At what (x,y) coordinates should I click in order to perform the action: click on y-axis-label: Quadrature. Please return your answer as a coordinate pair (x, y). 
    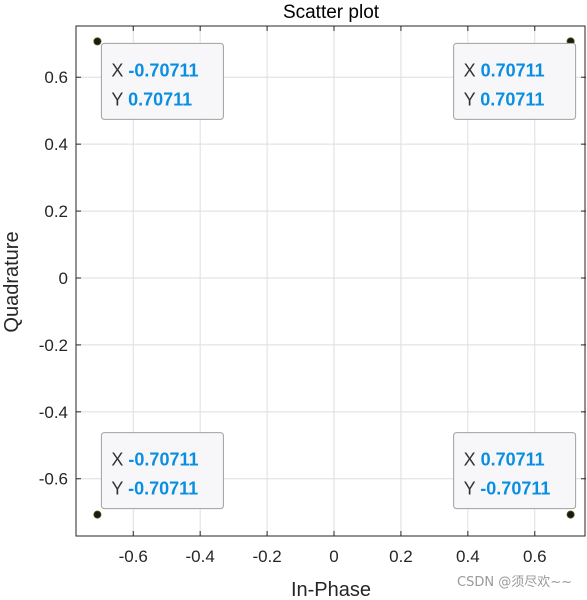
    Looking at the image, I should click on (12, 281).